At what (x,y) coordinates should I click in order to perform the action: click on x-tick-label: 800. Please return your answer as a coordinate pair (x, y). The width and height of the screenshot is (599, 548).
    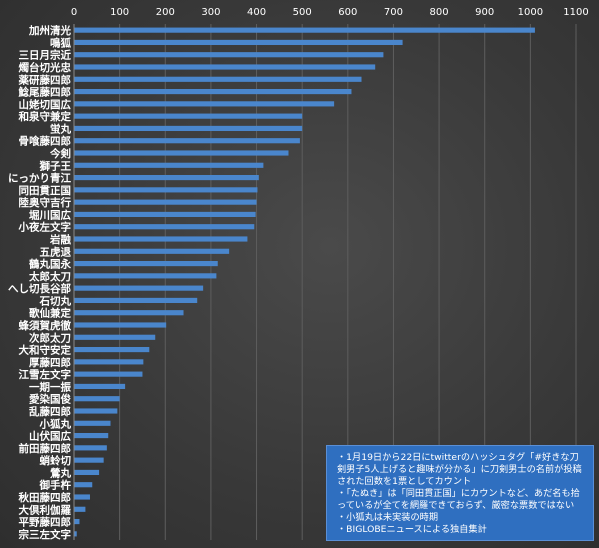
    Looking at the image, I should click on (439, 12).